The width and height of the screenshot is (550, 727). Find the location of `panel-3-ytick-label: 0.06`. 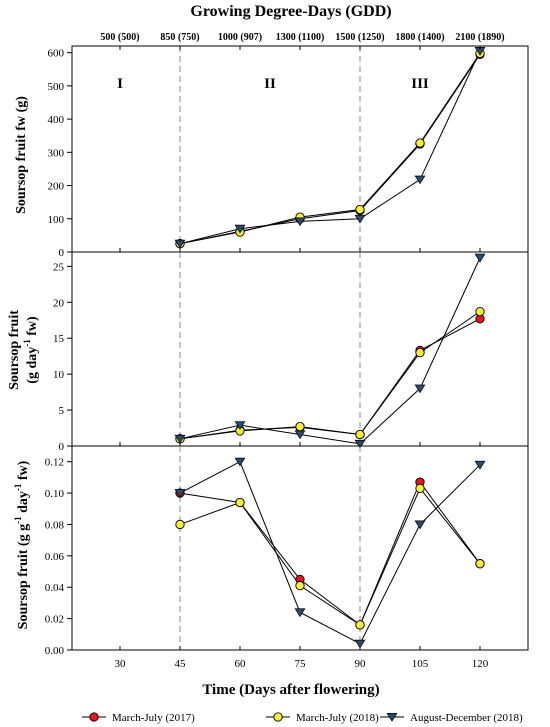

panel-3-ytick-label: 0.06 is located at coordinates (55, 557).